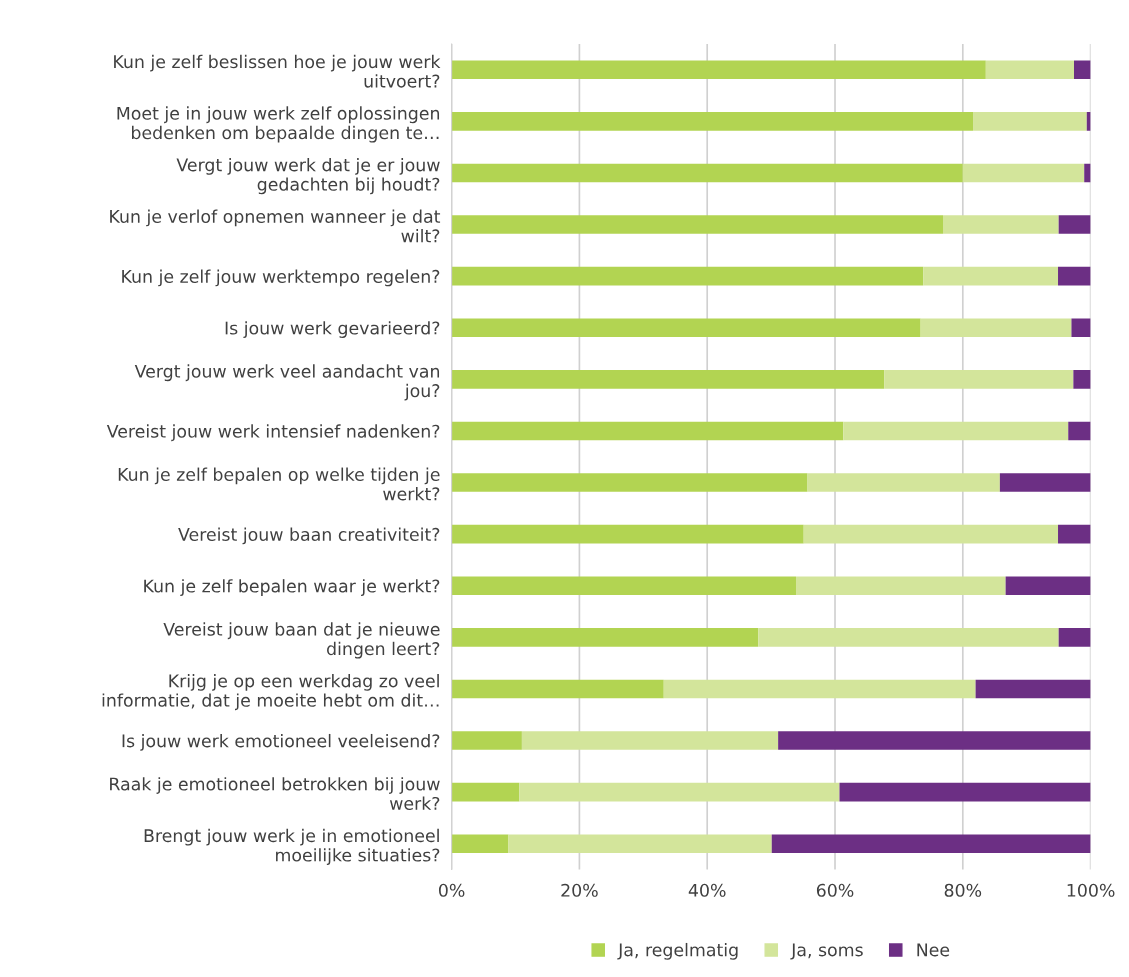 This screenshot has width=1129, height=977. I want to click on y-tick-label: Is jouw werk gevarieerd?, so click(332, 329).